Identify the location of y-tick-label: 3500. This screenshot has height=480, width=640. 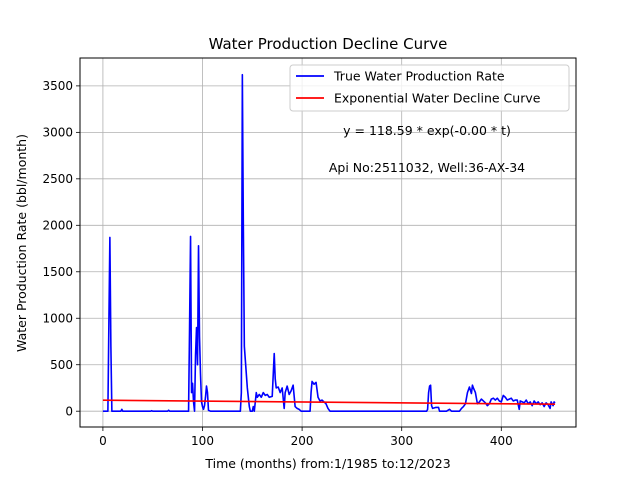
(57, 86).